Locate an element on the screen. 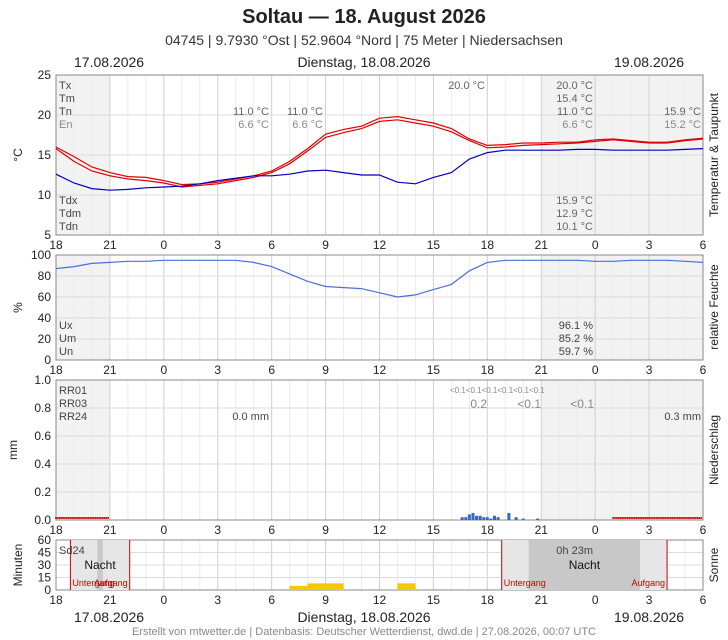 This screenshot has height=640, width=728. stat-rr24-1: 0.0 mm is located at coordinates (250, 417).